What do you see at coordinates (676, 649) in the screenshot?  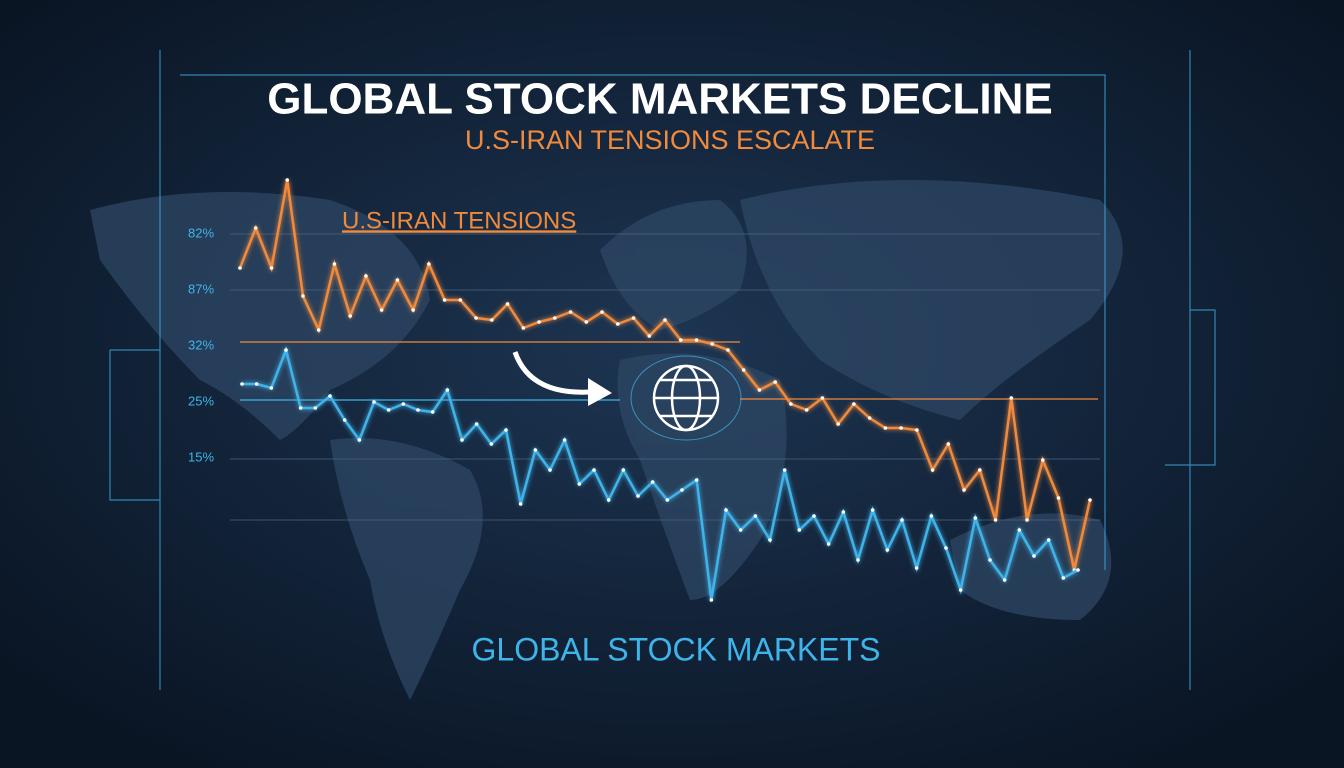 I see `series-label: GLOBAL STOCK MARKETS` at bounding box center [676, 649].